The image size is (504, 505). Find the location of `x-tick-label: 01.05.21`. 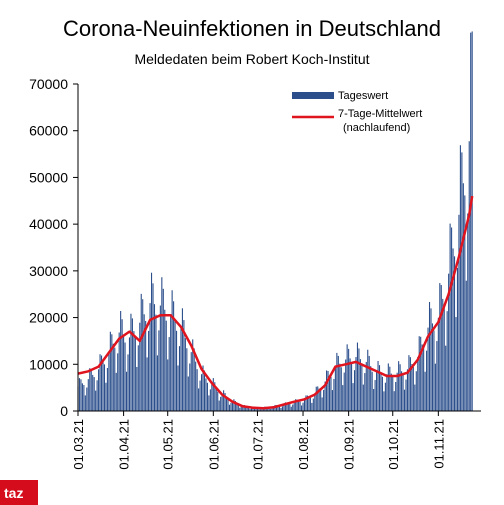

x-tick-label: 01.05.21 is located at coordinates (168, 444).